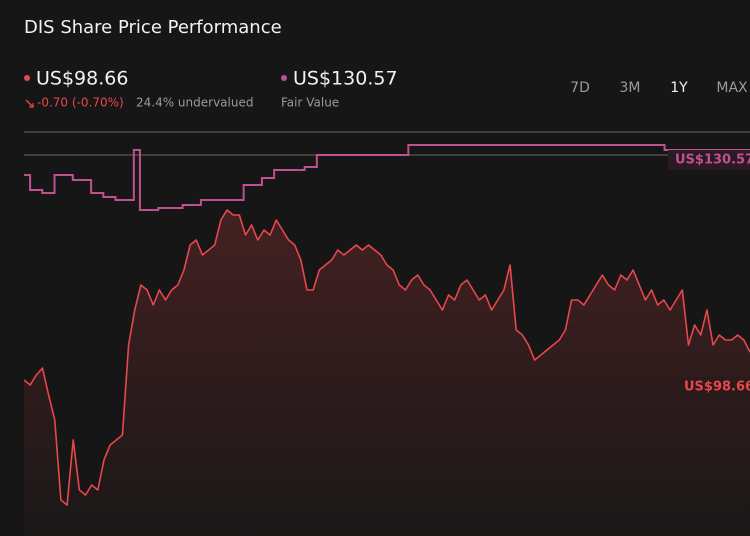 This screenshot has height=536, width=750. What do you see at coordinates (717, 387) in the screenshot?
I see `price-end-label: US$98.66` at bounding box center [717, 387].